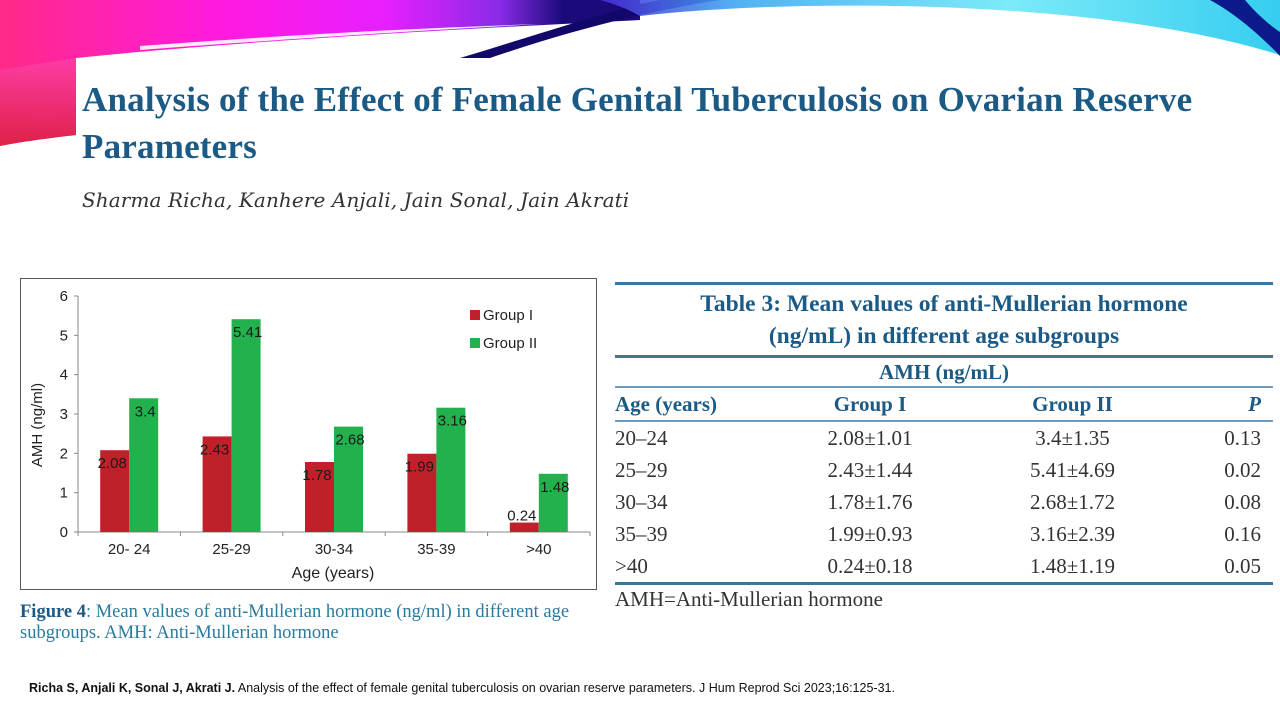  What do you see at coordinates (944, 470) in the screenshot?
I see `table-row: 25–29 2.43±1.44 5.41±4.69 0.02` at bounding box center [944, 470].